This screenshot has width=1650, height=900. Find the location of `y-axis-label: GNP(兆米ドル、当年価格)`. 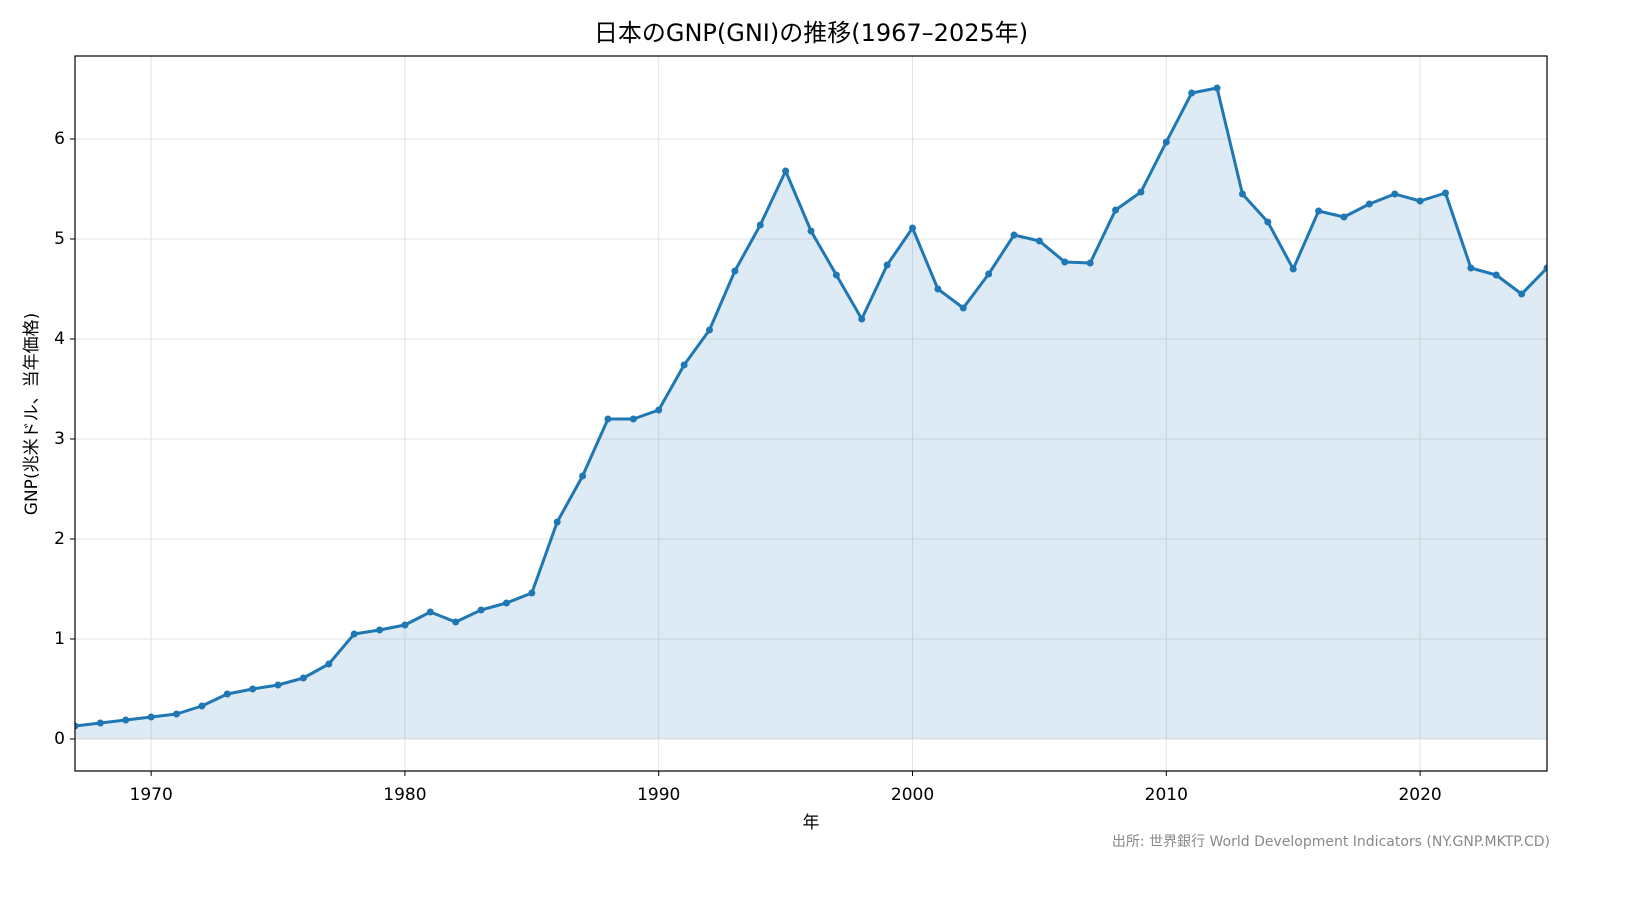

y-axis-label: GNP(兆米ドル、当年価格) is located at coordinates (32, 414).